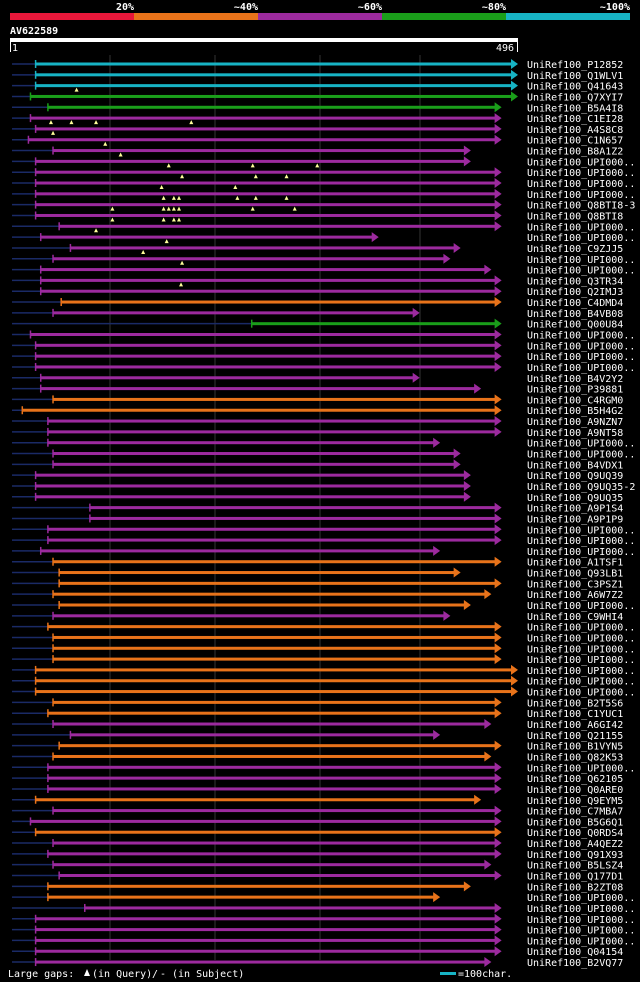  I want to click on hit-label-70: UniRef100_B5G6Q1, so click(575, 822).